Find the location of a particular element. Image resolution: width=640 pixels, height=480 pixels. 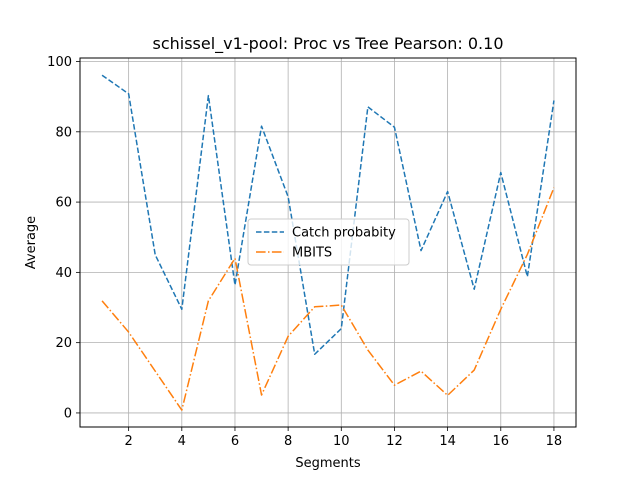

x-tick-label: 10 is located at coordinates (341, 441).